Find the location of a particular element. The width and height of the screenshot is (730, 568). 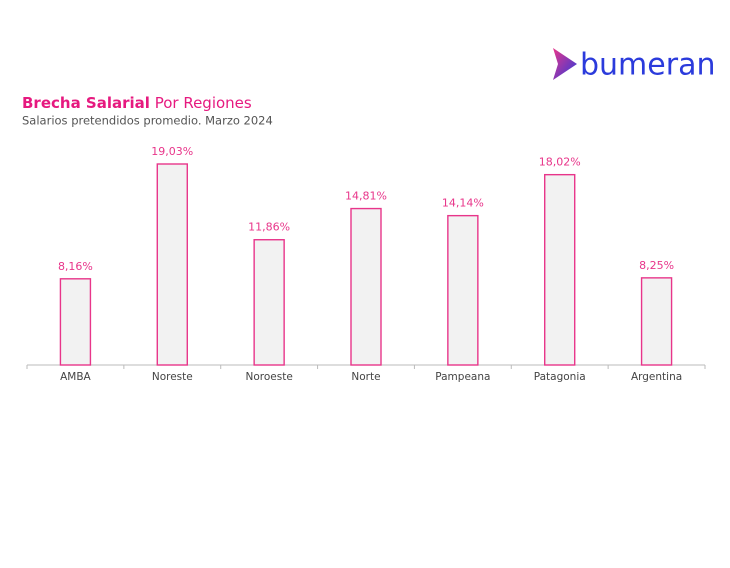

x-tick-label: Pampeana is located at coordinates (462, 377).